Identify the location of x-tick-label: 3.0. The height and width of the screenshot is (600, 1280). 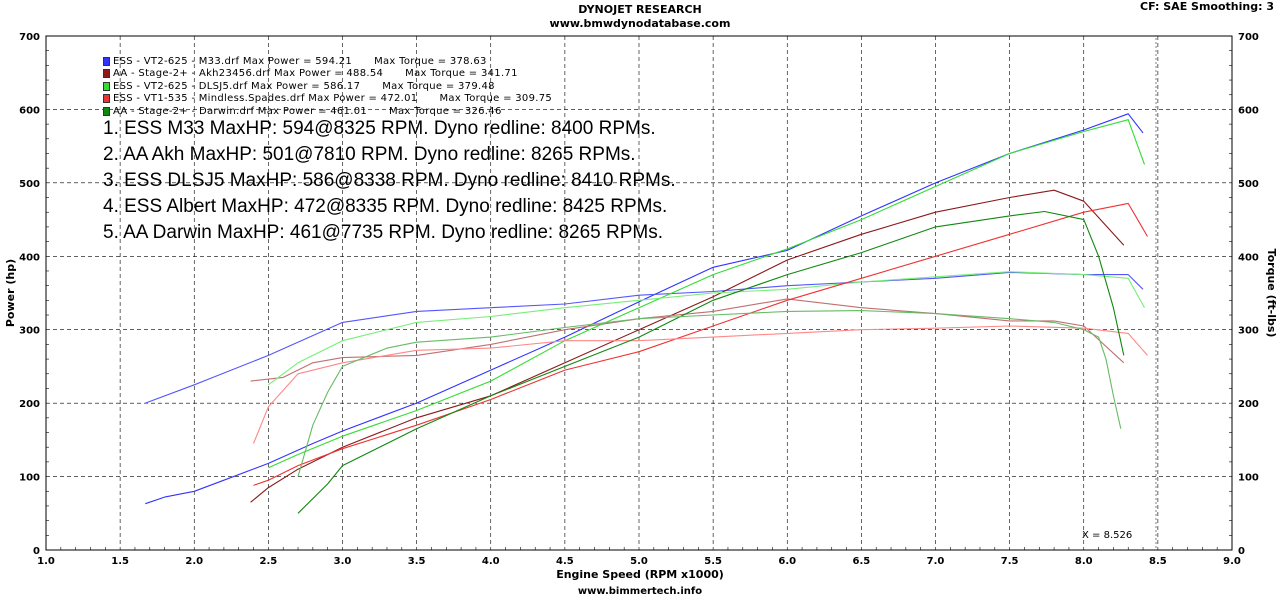
(343, 561).